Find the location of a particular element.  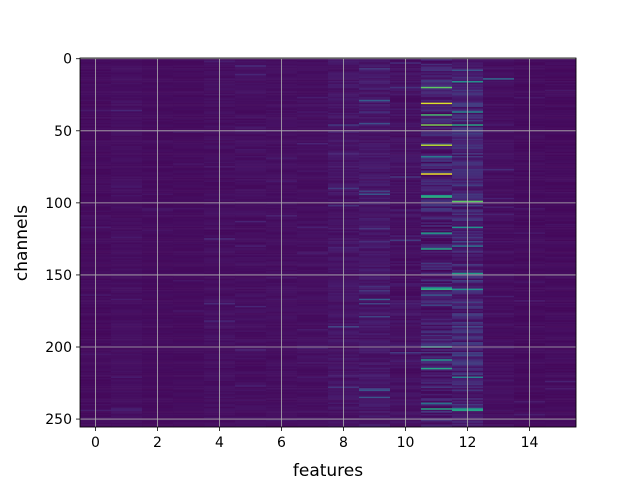

y-tick-label: 150 is located at coordinates (58, 276).